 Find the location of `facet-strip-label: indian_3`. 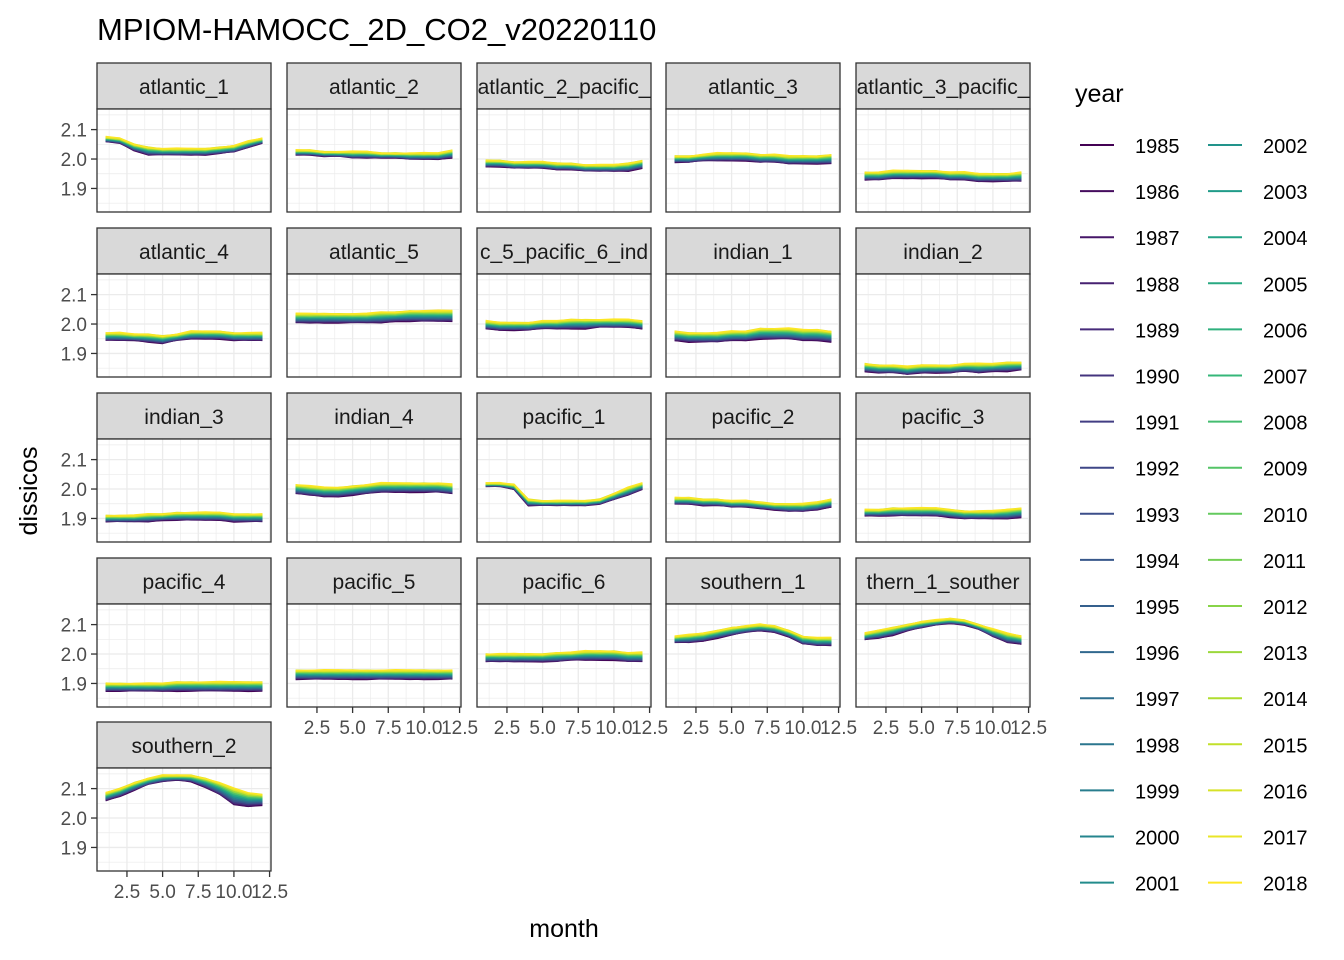

facet-strip-label: indian_3 is located at coordinates (183, 417).